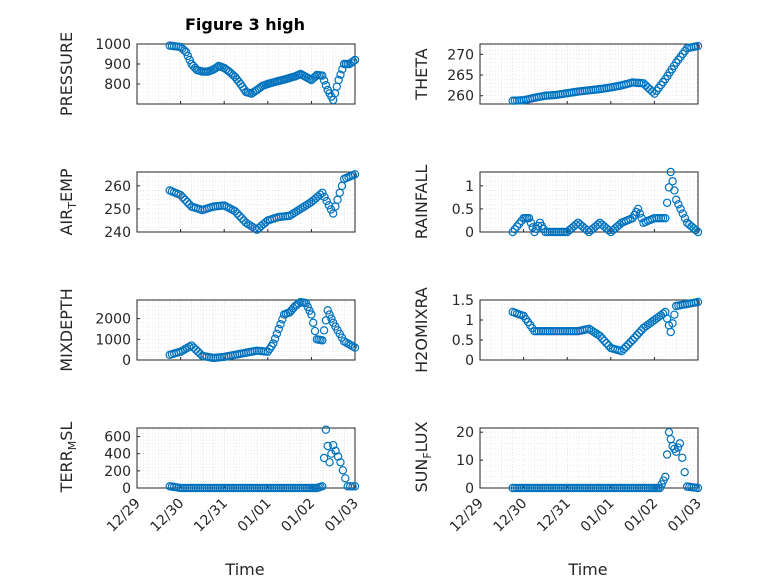 Image resolution: width=778 pixels, height=583 pixels. I want to click on ylabel-sun-flux: SUNFLUX, so click(423, 456).